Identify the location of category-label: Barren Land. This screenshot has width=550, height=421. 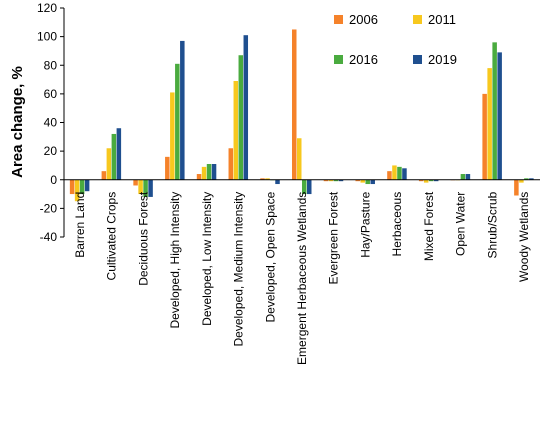
(80, 225).